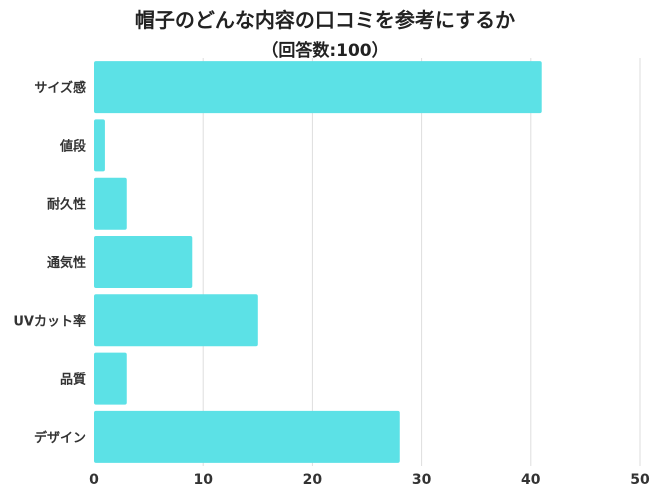 The image size is (650, 488). What do you see at coordinates (60, 438) in the screenshot?
I see `category-label: デザイン` at bounding box center [60, 438].